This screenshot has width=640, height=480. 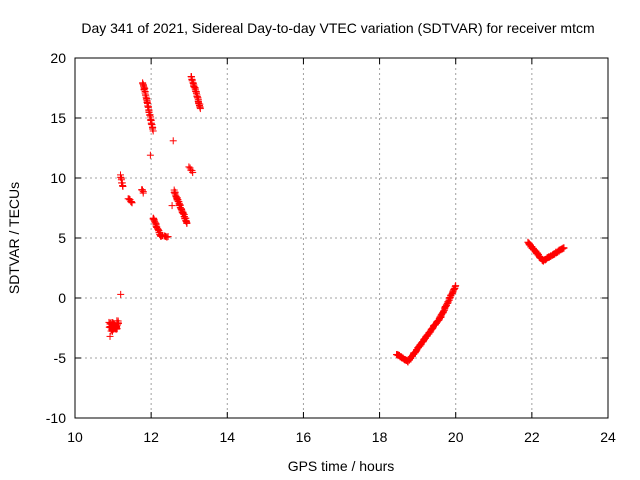 I want to click on x-tick-label: 24, so click(x=608, y=437).